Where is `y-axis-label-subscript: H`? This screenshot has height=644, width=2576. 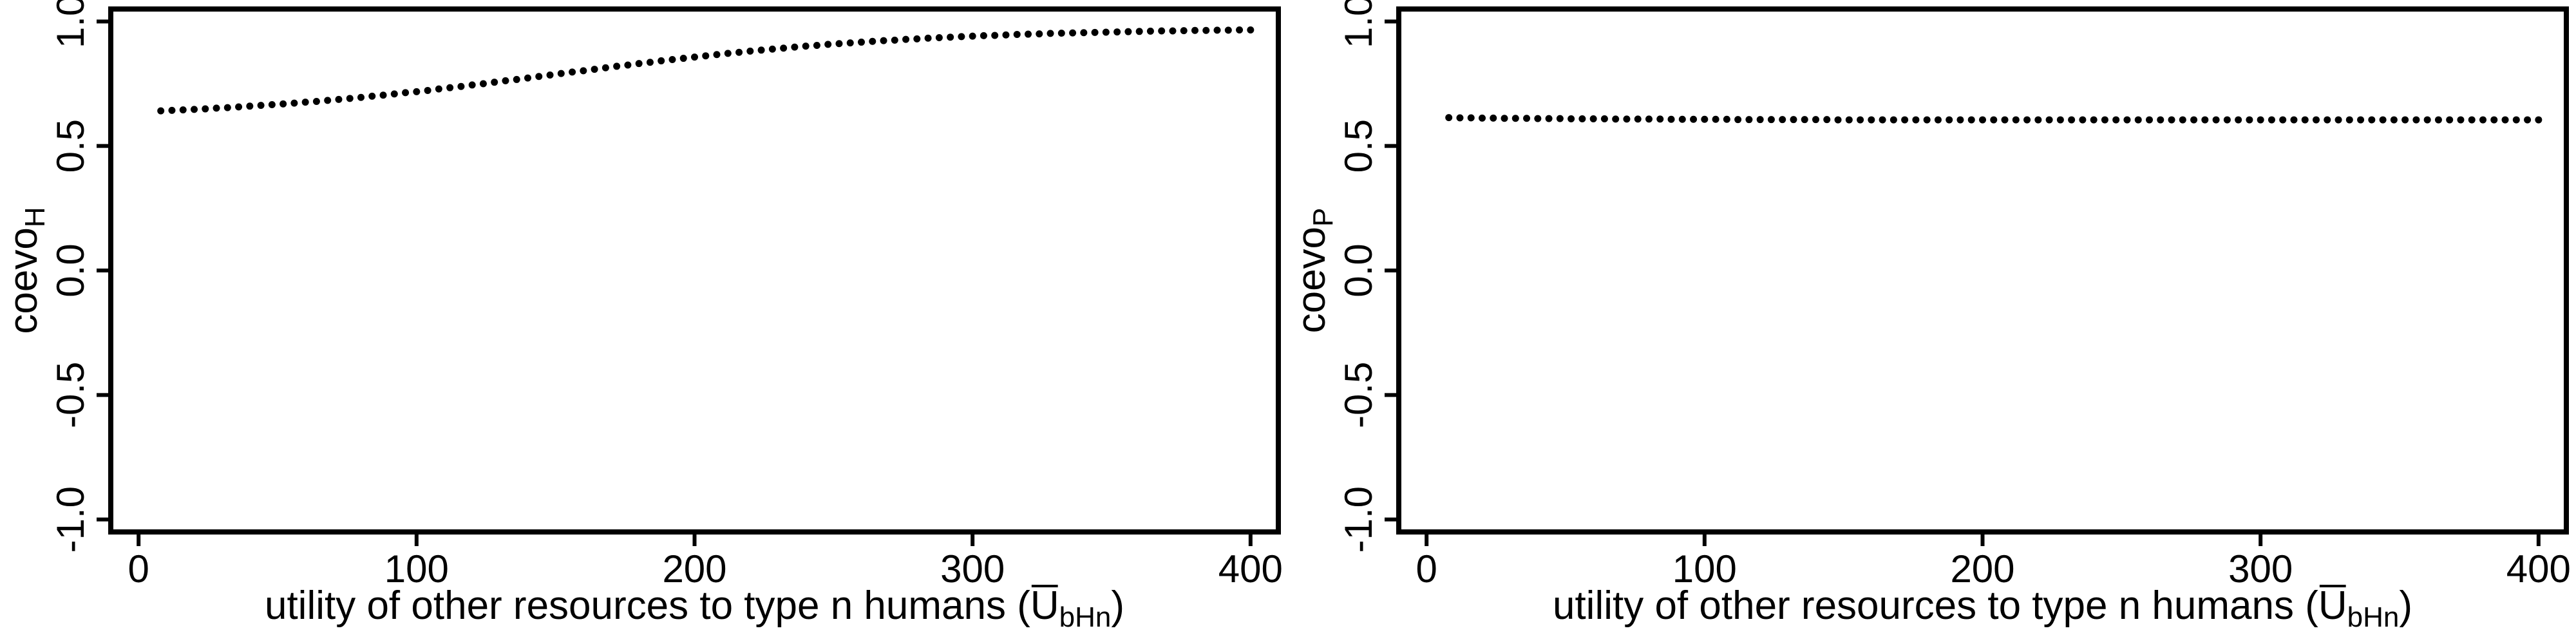
y-axis-label-subscript: H is located at coordinates (35, 217).